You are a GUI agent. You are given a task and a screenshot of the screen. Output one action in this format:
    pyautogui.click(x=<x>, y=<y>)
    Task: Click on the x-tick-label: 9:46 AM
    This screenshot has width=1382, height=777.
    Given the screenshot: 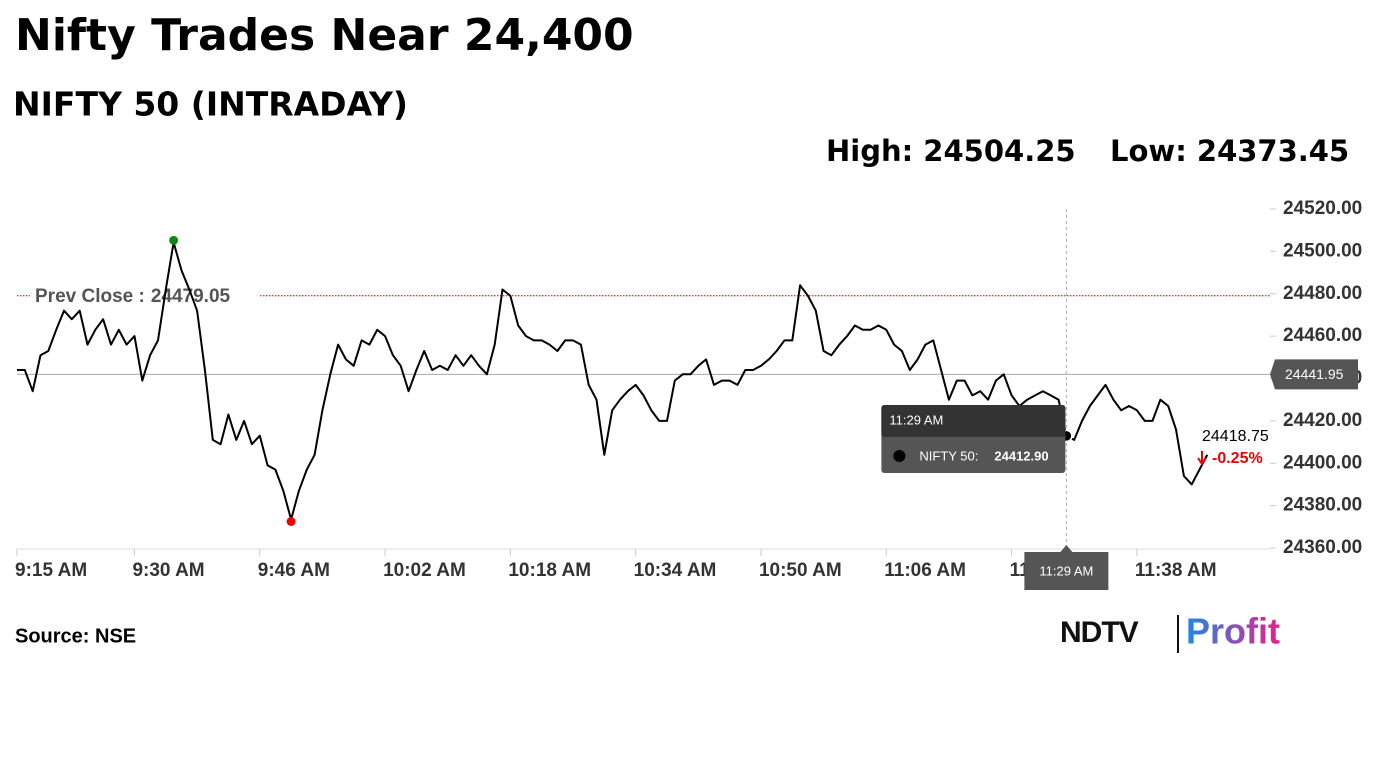 What is the action you would take?
    pyautogui.click(x=294, y=570)
    